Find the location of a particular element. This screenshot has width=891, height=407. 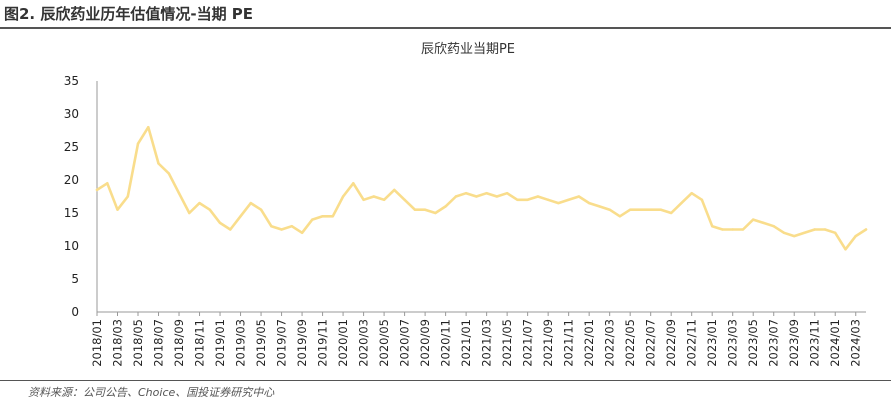

x-tick-label: 2021/03 is located at coordinates (487, 343).